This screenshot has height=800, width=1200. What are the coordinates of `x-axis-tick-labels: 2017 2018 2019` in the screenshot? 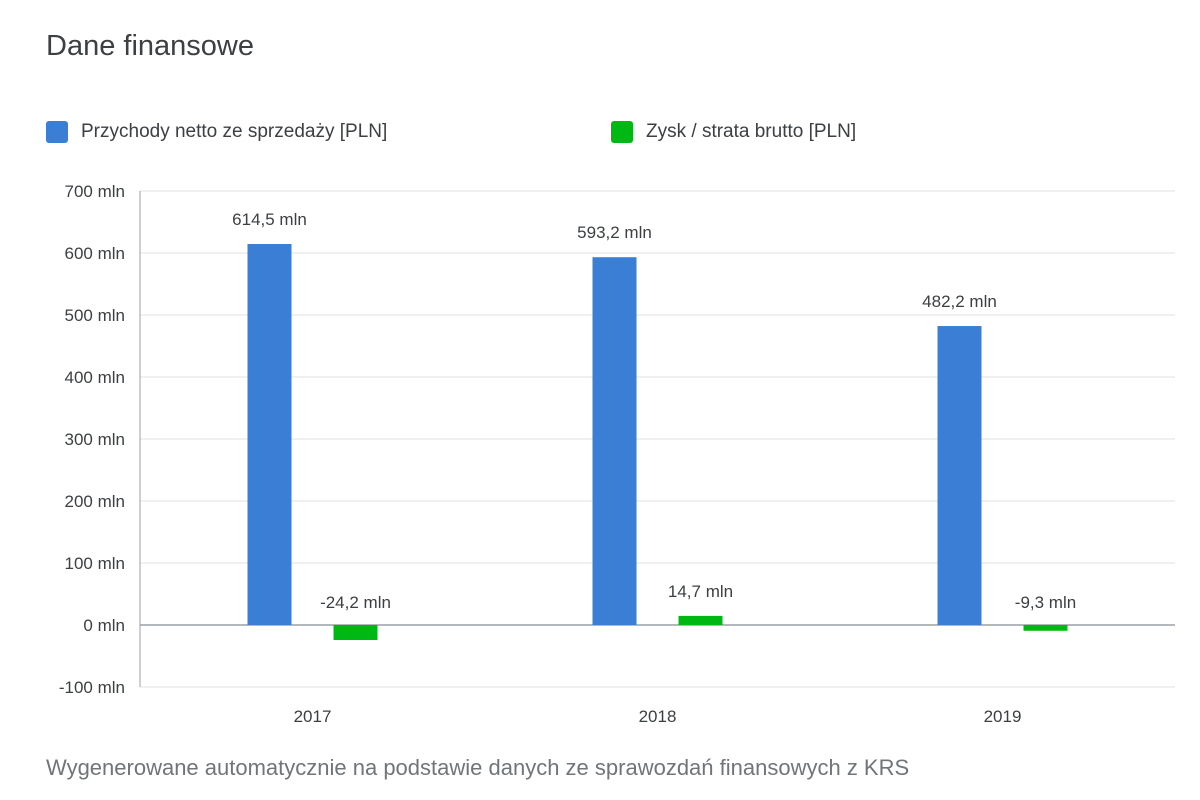 It's located at (658, 716).